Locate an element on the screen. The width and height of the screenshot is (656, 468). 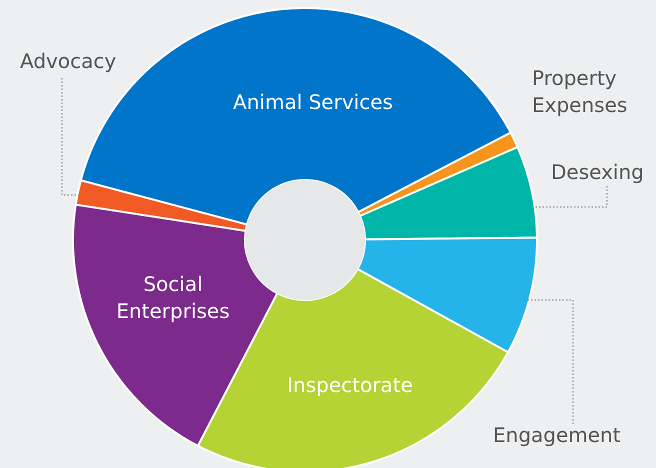
slice-label: Engagement is located at coordinates (557, 435).